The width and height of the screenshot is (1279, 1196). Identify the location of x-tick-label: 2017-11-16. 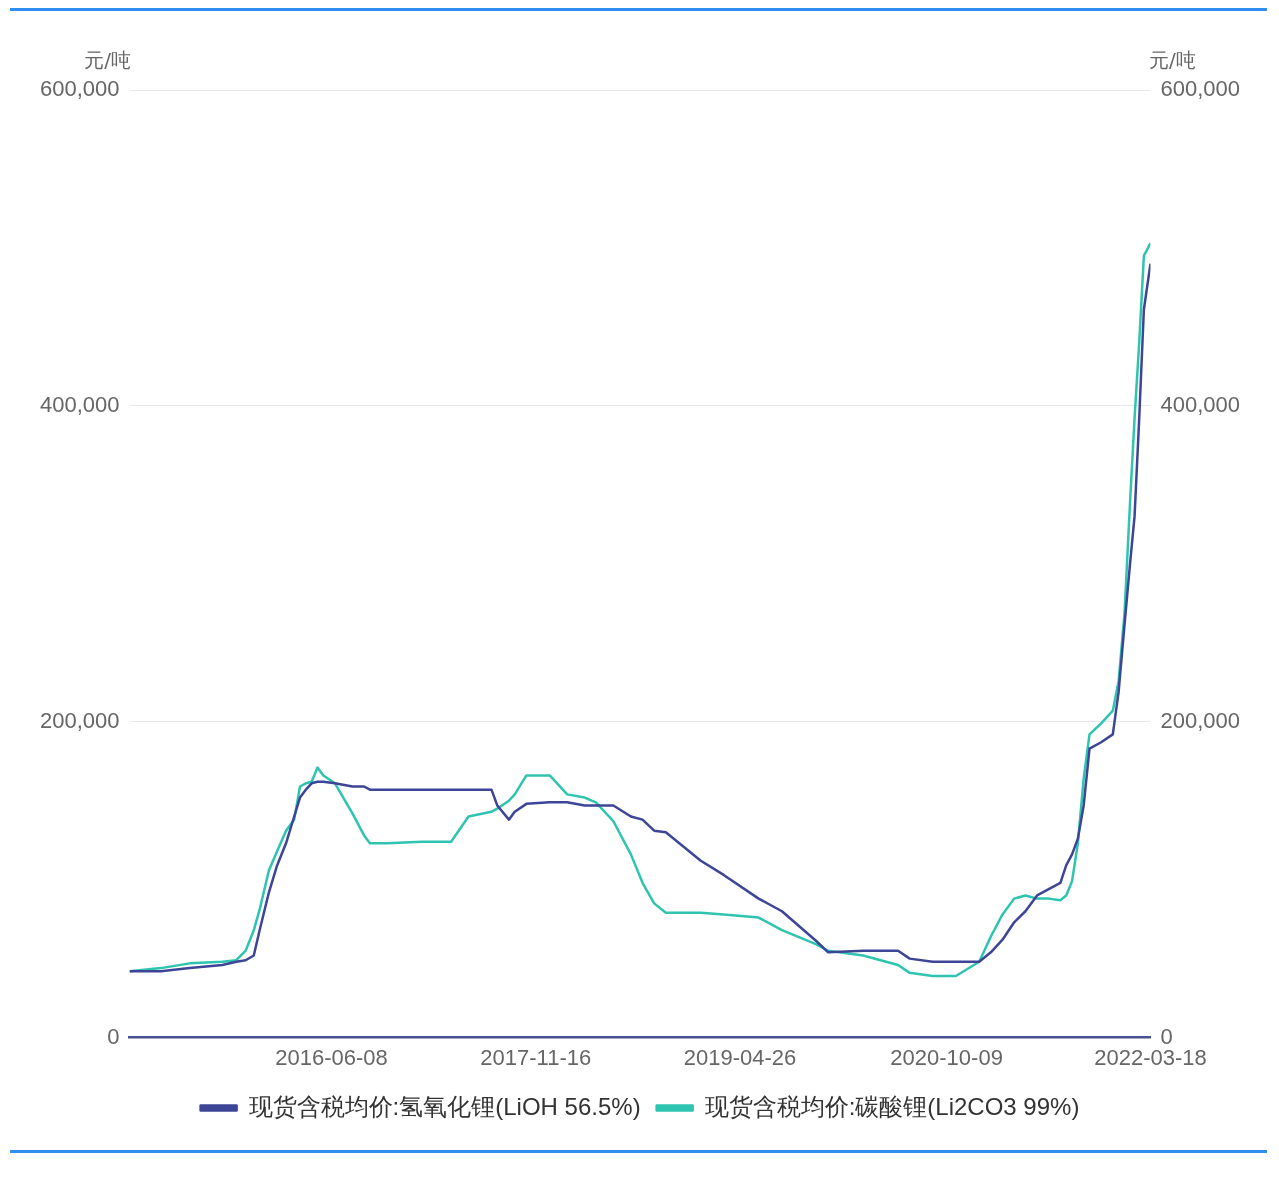
(536, 1057).